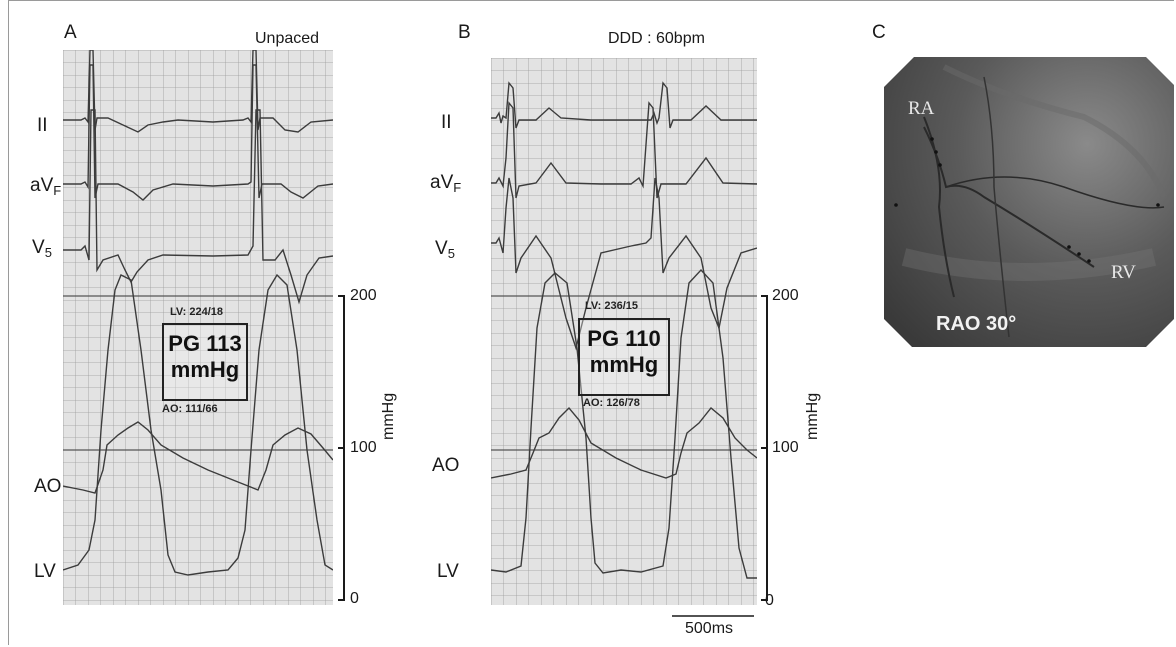 This screenshot has height=647, width=1176. I want to click on panel-b-lv-pressure: LV: 236/15, so click(611, 306).